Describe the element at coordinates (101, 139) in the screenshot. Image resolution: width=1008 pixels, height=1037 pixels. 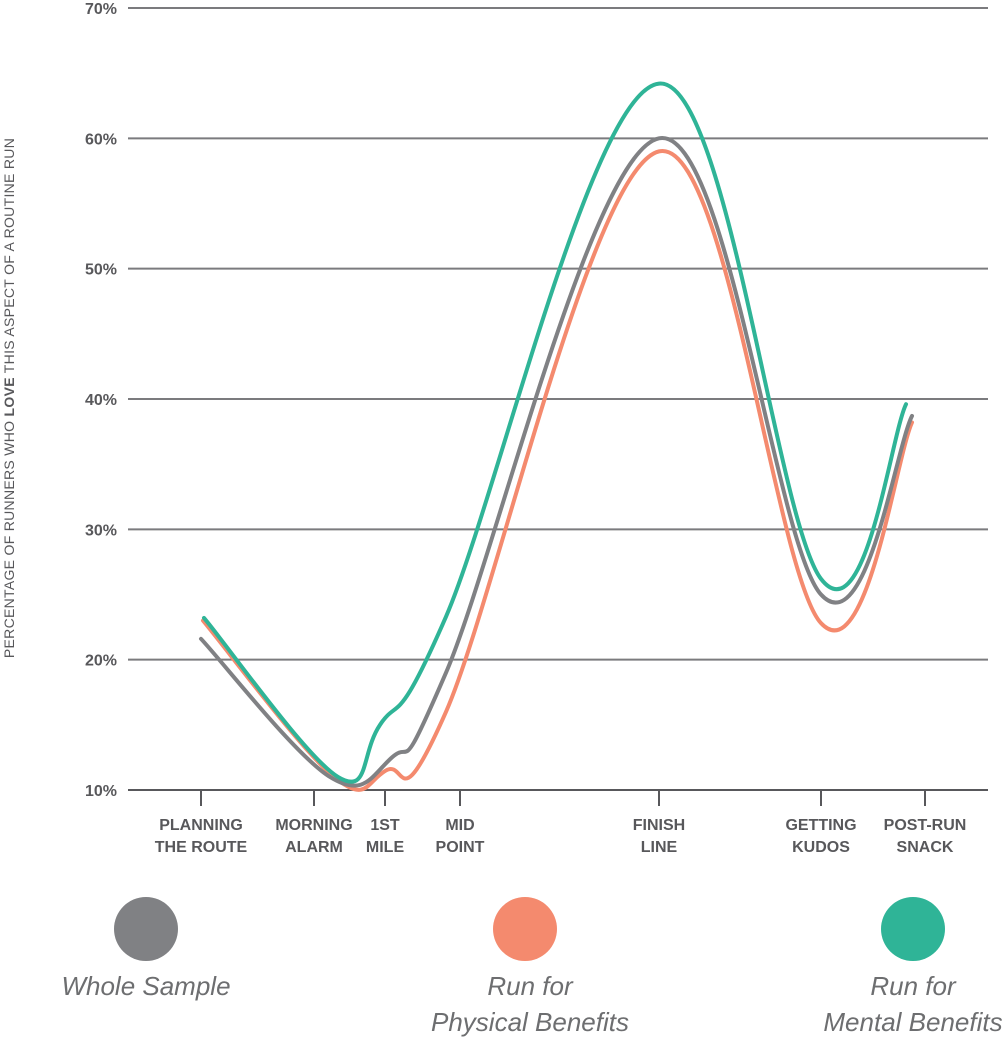
I see `y-tick-label-60: 60%` at that location.